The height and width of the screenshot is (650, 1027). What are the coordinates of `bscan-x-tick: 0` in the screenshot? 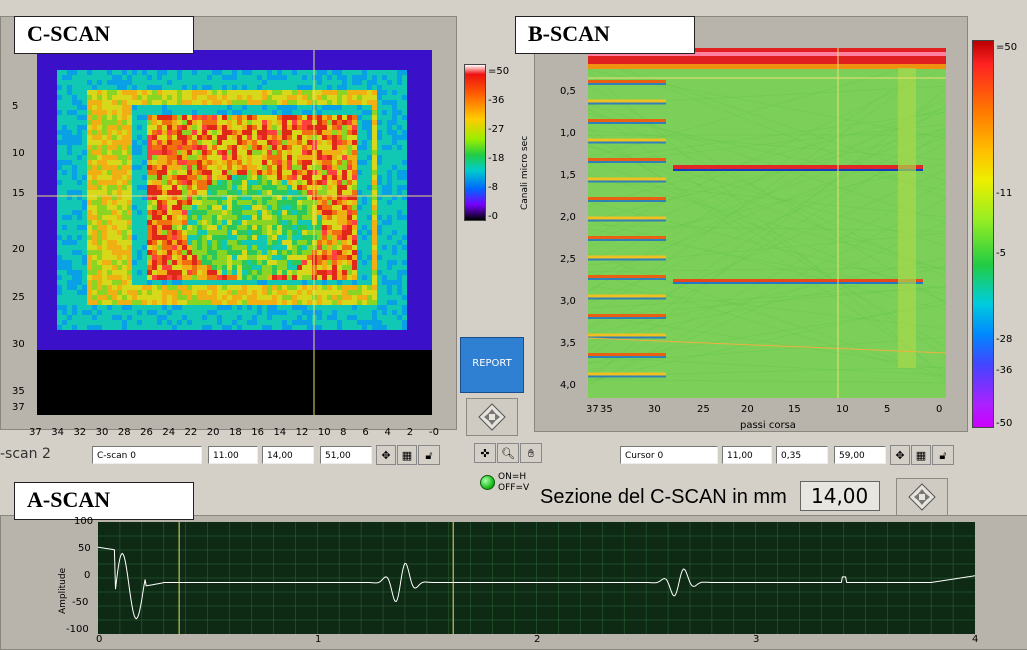 It's located at (939, 409).